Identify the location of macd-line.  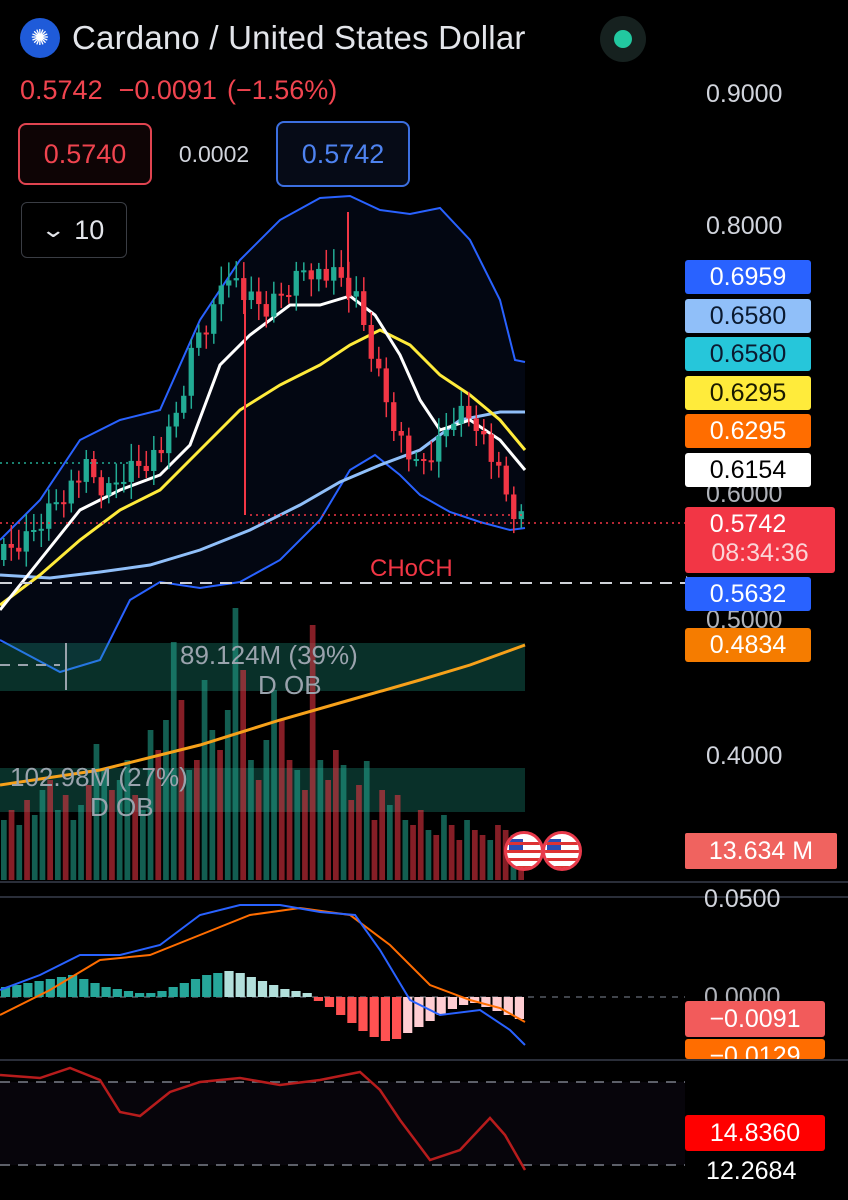
(263, 975).